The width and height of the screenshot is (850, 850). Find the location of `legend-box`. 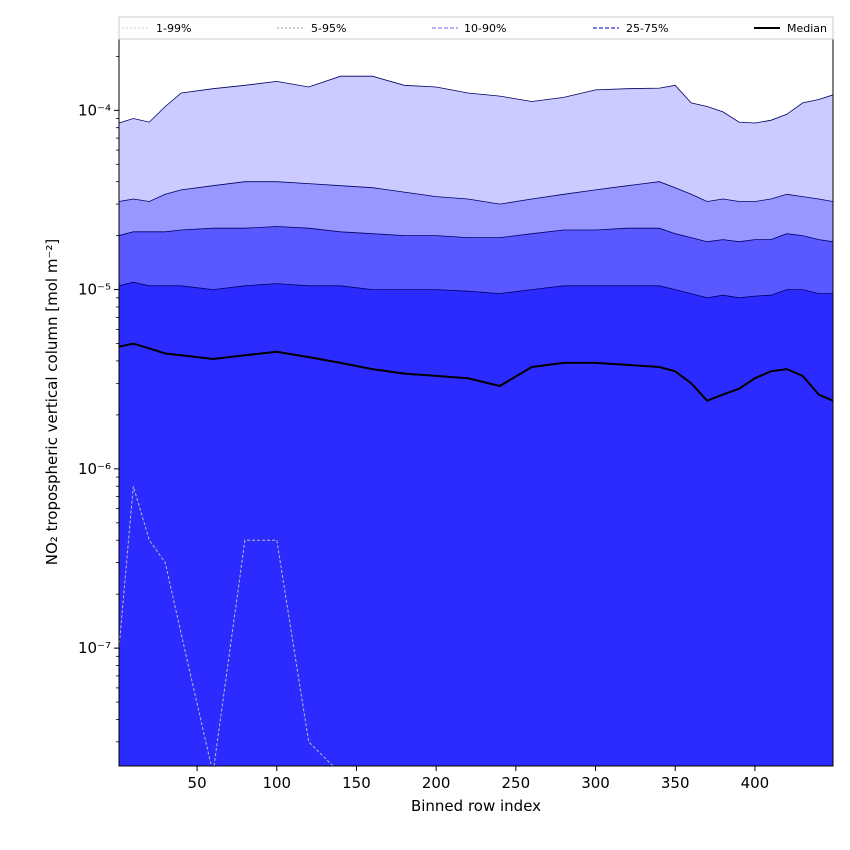

legend-box is located at coordinates (476, 28).